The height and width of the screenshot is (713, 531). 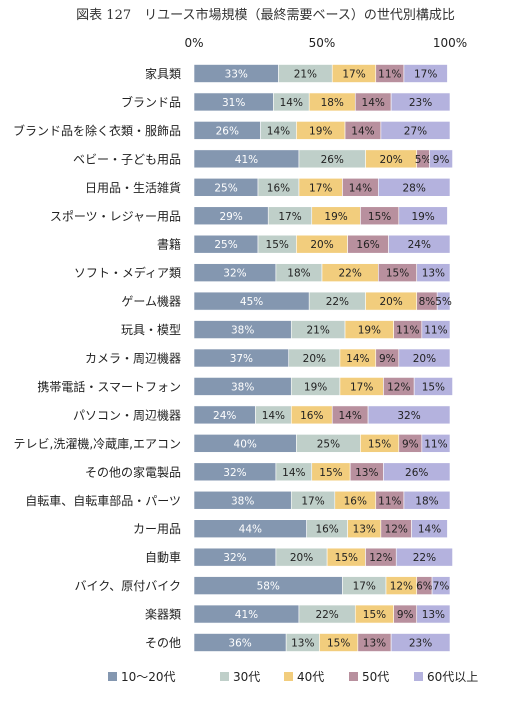 What do you see at coordinates (133, 471) in the screenshot?
I see `category-label: その他の家電製品` at bounding box center [133, 471].